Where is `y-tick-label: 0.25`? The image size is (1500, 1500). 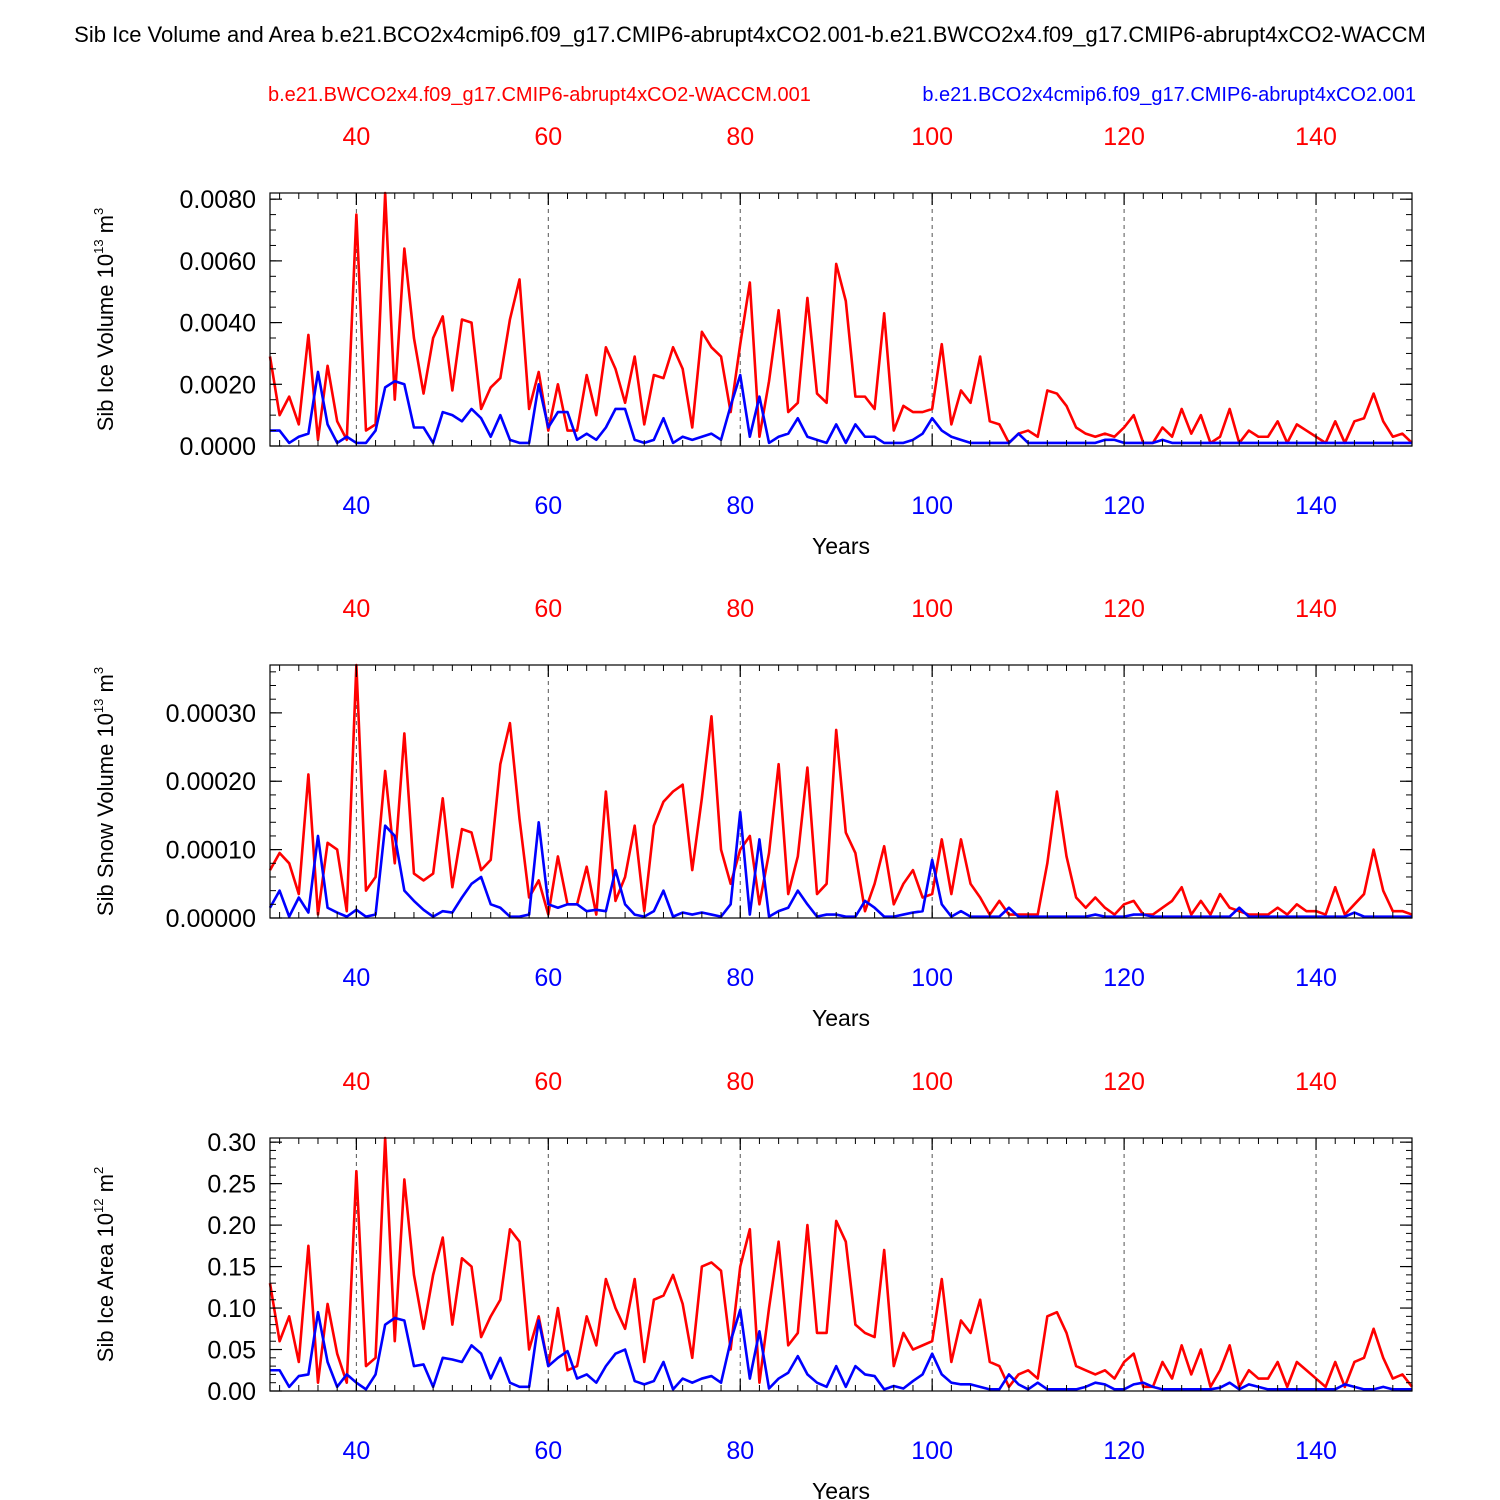
y-tick-label: 0.25 is located at coordinates (231, 1185).